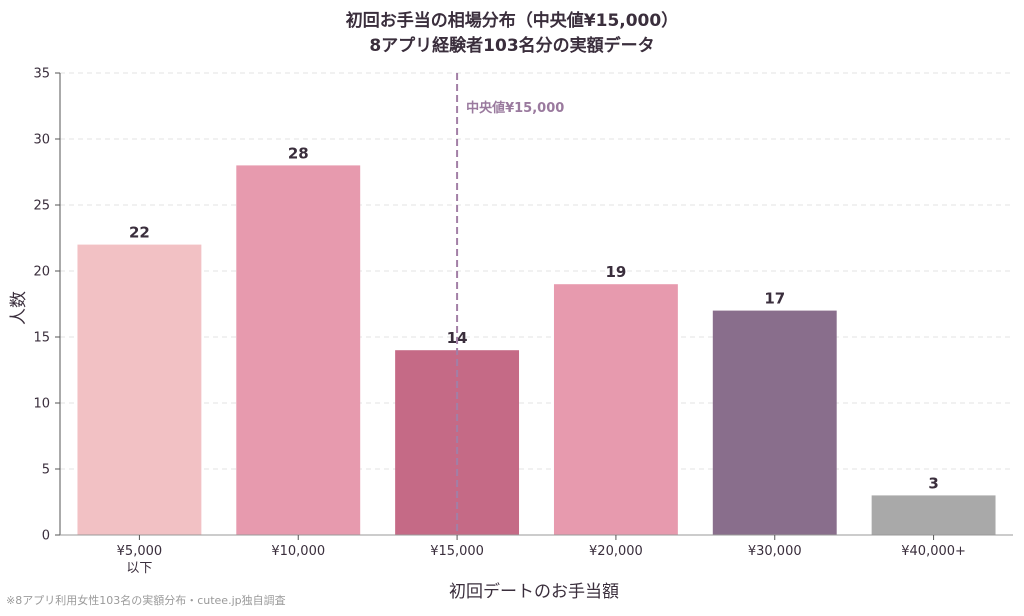  Describe the element at coordinates (46, 470) in the screenshot. I see `y-tick-label: 5` at that location.